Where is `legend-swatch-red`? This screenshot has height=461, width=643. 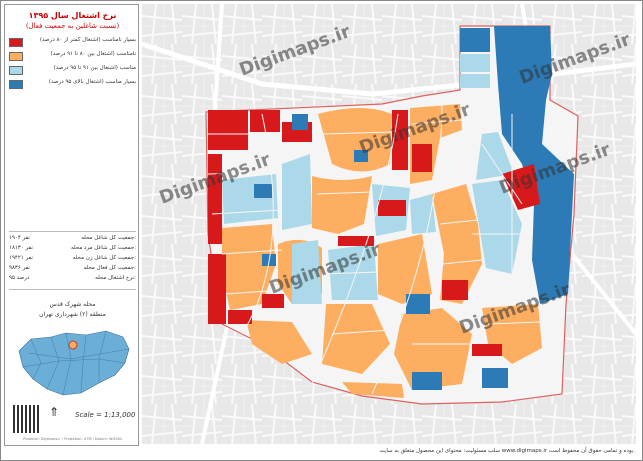 legend-swatch-red is located at coordinates (16, 42).